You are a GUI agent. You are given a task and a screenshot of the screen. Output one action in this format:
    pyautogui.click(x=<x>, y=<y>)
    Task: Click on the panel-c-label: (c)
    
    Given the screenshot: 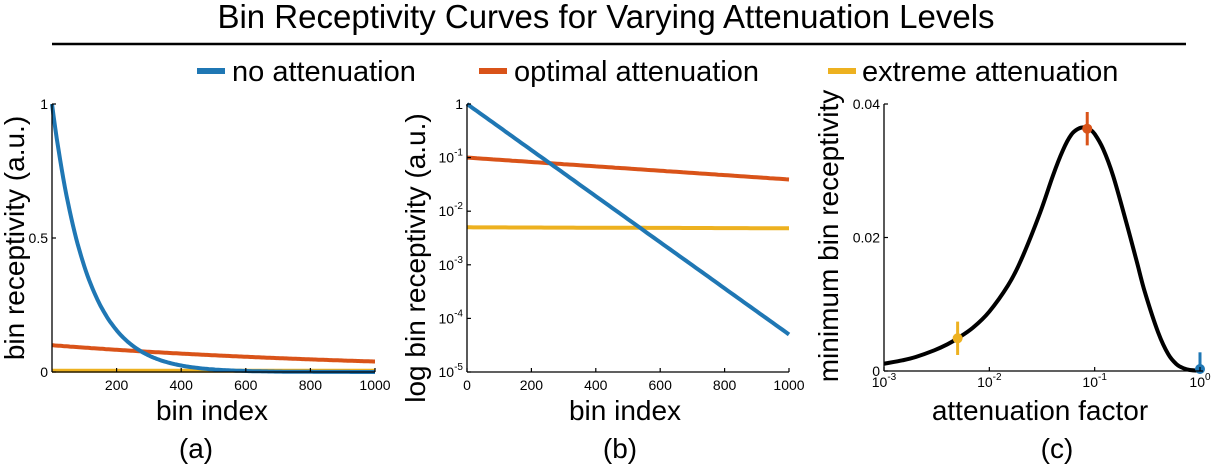 What is the action you would take?
    pyautogui.click(x=1057, y=448)
    